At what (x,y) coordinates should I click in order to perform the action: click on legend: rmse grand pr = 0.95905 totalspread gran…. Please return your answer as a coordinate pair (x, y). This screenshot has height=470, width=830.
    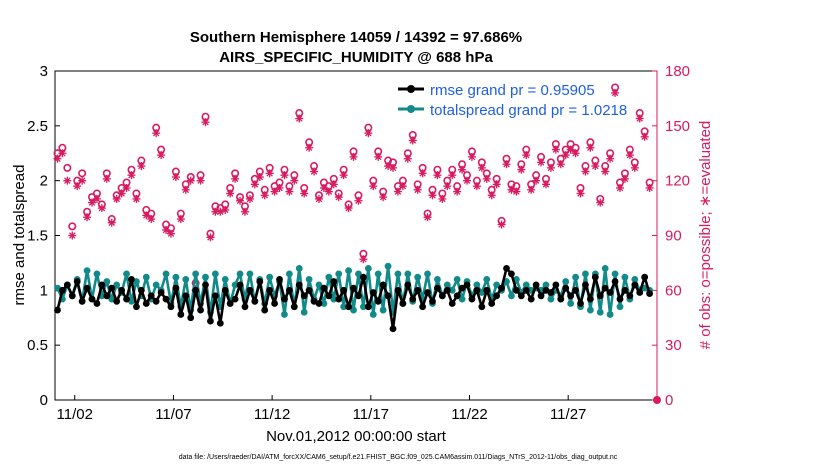
    Looking at the image, I should click on (512, 100).